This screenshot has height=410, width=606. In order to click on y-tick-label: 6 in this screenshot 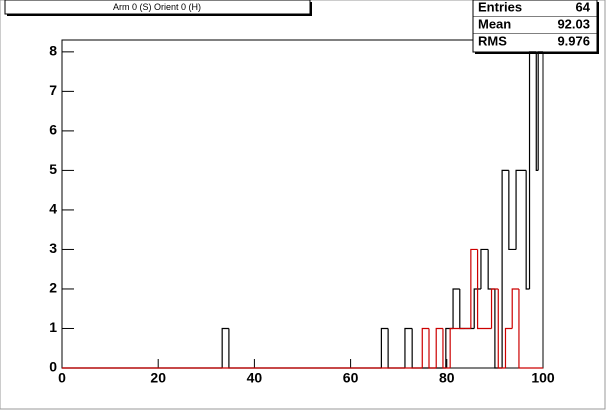, I will do `click(53, 130)`.